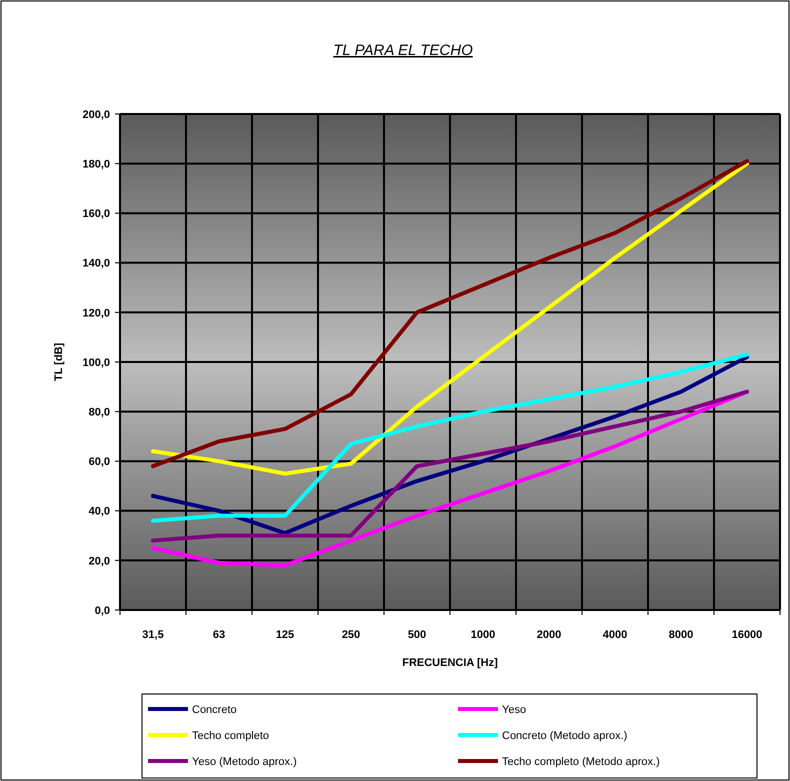 The height and width of the screenshot is (781, 790). What do you see at coordinates (615, 635) in the screenshot?
I see `x-tick-label: 4000` at bounding box center [615, 635].